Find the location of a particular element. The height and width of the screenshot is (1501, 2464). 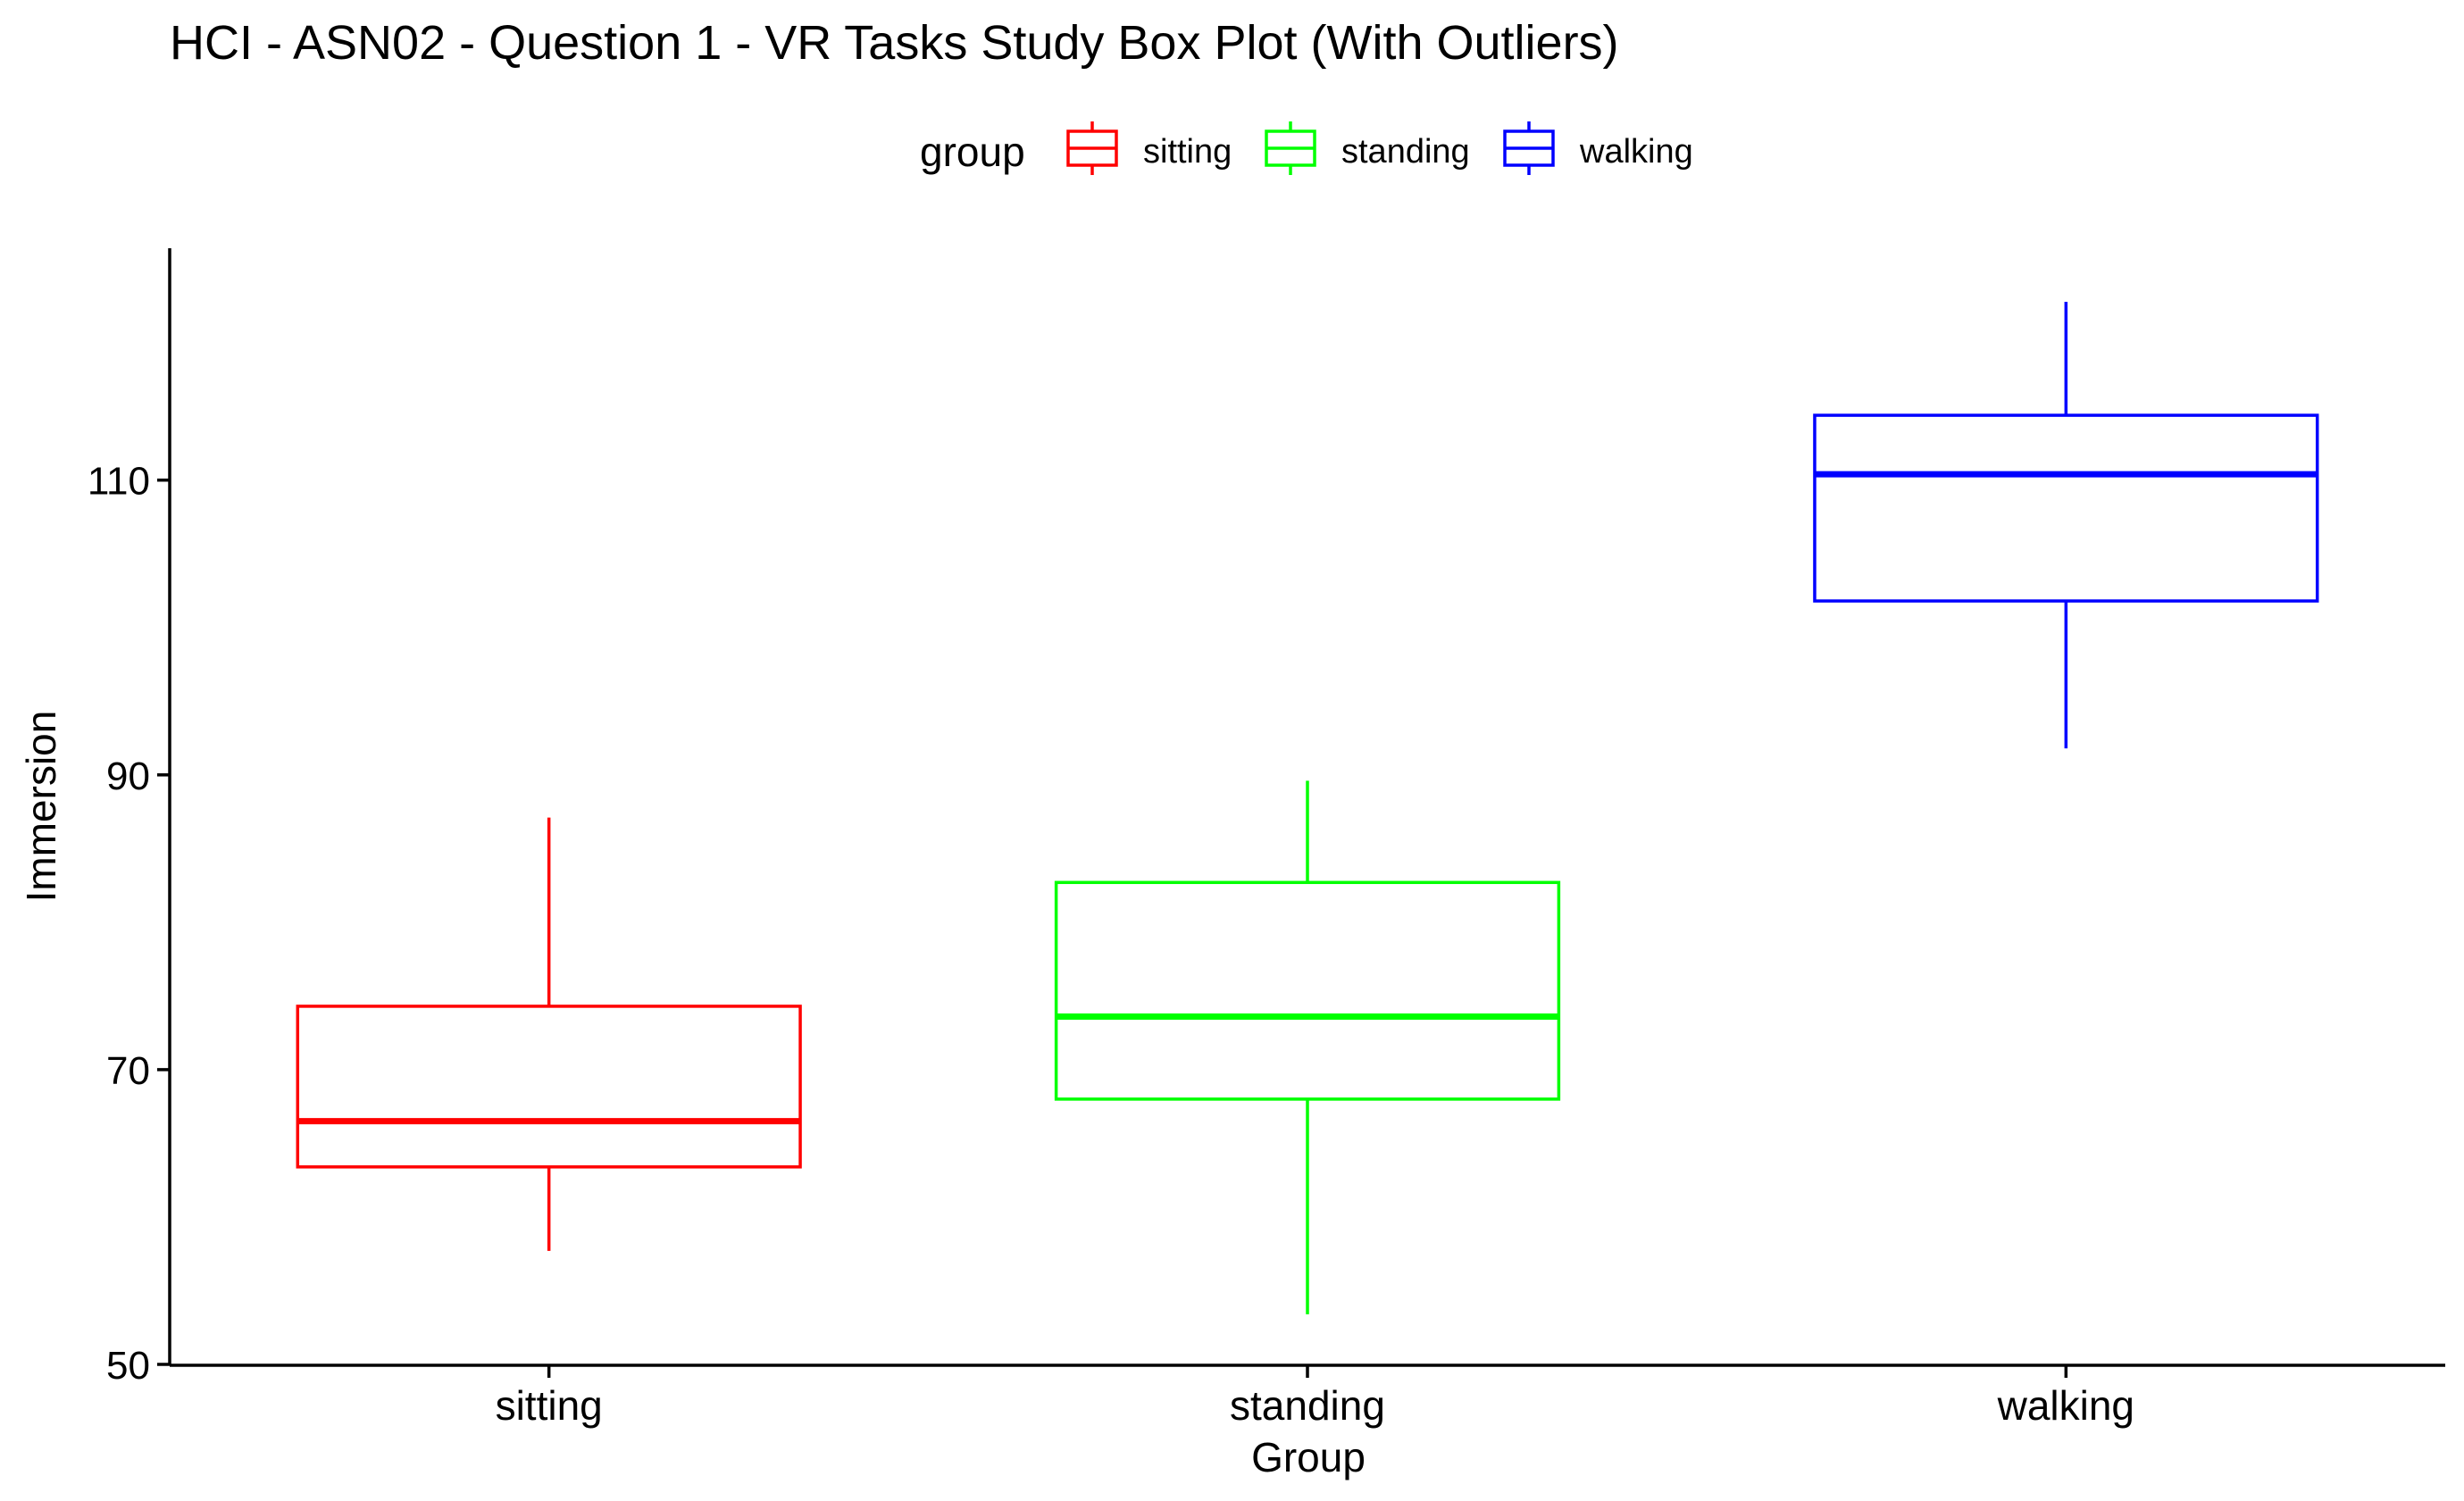

legend: group sitting standing walking is located at coordinates (1306, 148).